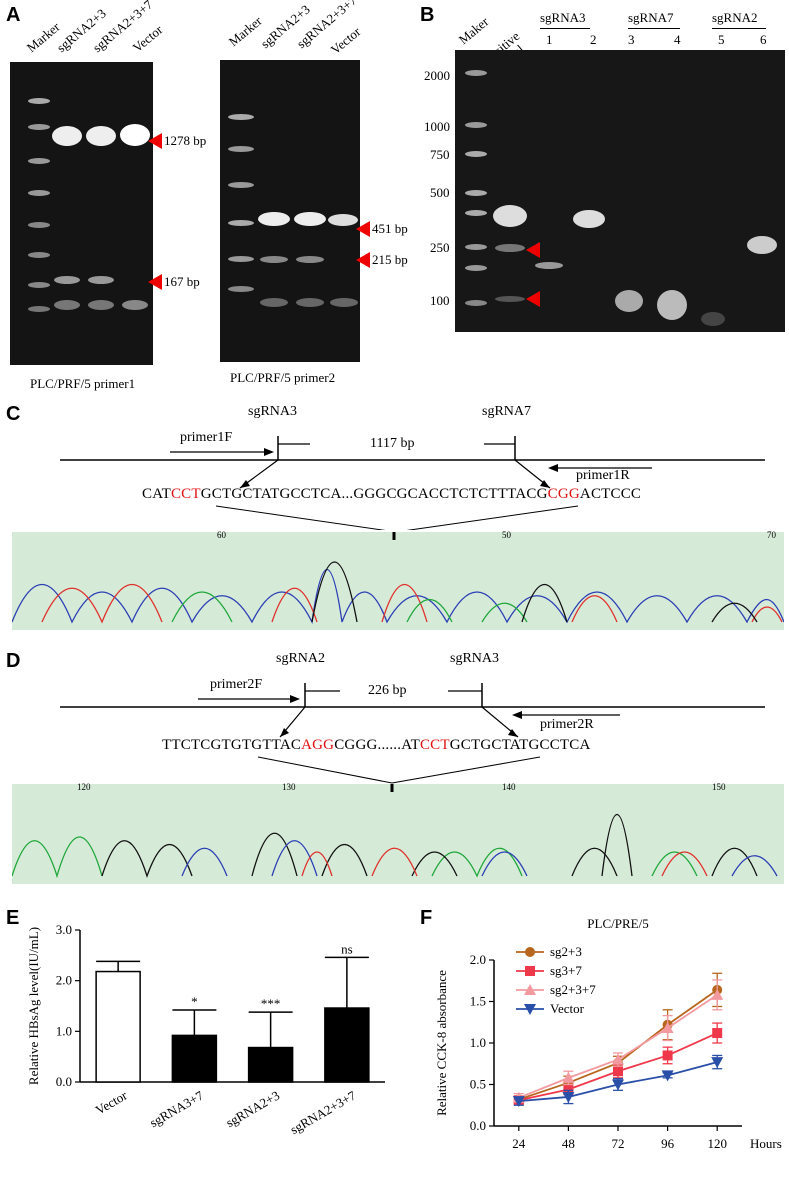  I want to click on gel-b-ladder-750: 750, so click(440, 154).